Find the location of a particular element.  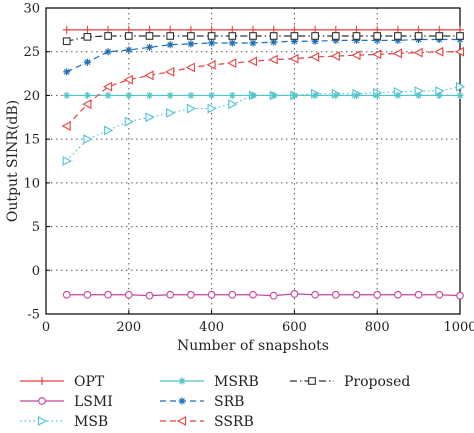

y-tick-label: 10 is located at coordinates (31, 183).